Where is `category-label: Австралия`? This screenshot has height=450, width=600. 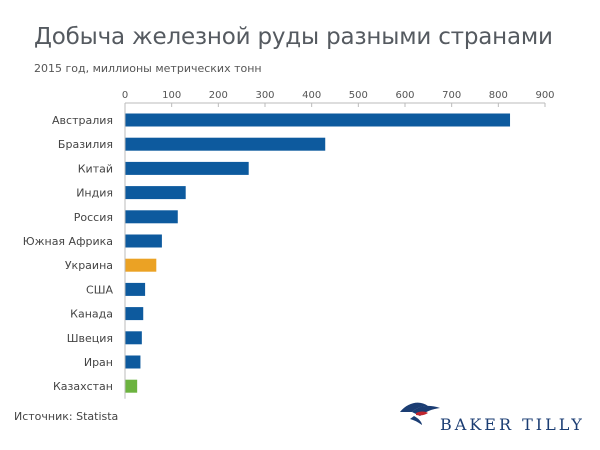 category-label: Австралия is located at coordinates (82, 120).